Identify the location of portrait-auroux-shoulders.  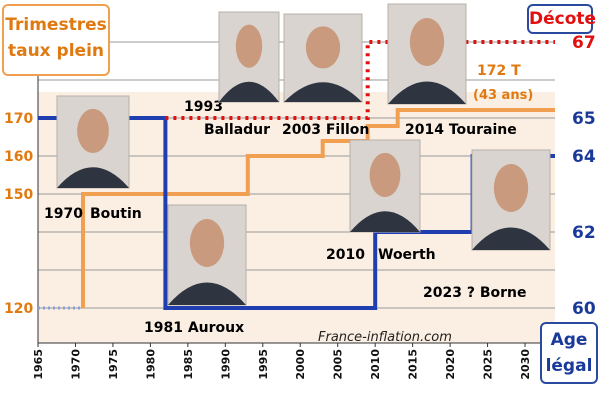
(207, 293).